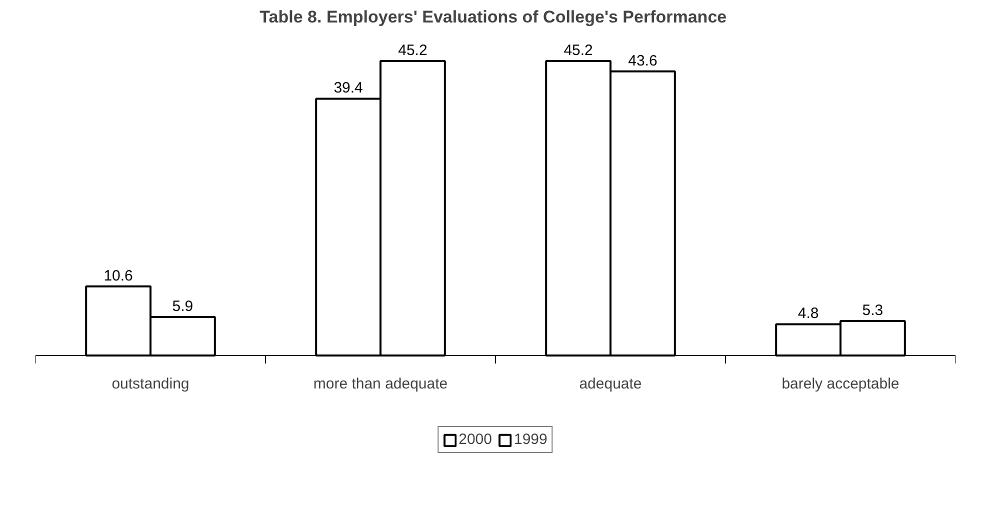 The width and height of the screenshot is (994, 512). Describe the element at coordinates (475, 439) in the screenshot. I see `legend-label: 2000` at that location.